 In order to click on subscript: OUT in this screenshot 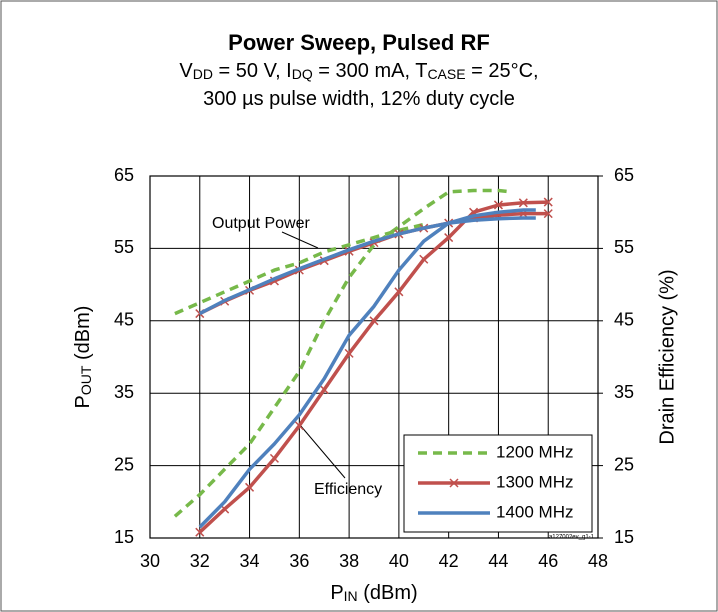, I will do `click(86, 380)`.